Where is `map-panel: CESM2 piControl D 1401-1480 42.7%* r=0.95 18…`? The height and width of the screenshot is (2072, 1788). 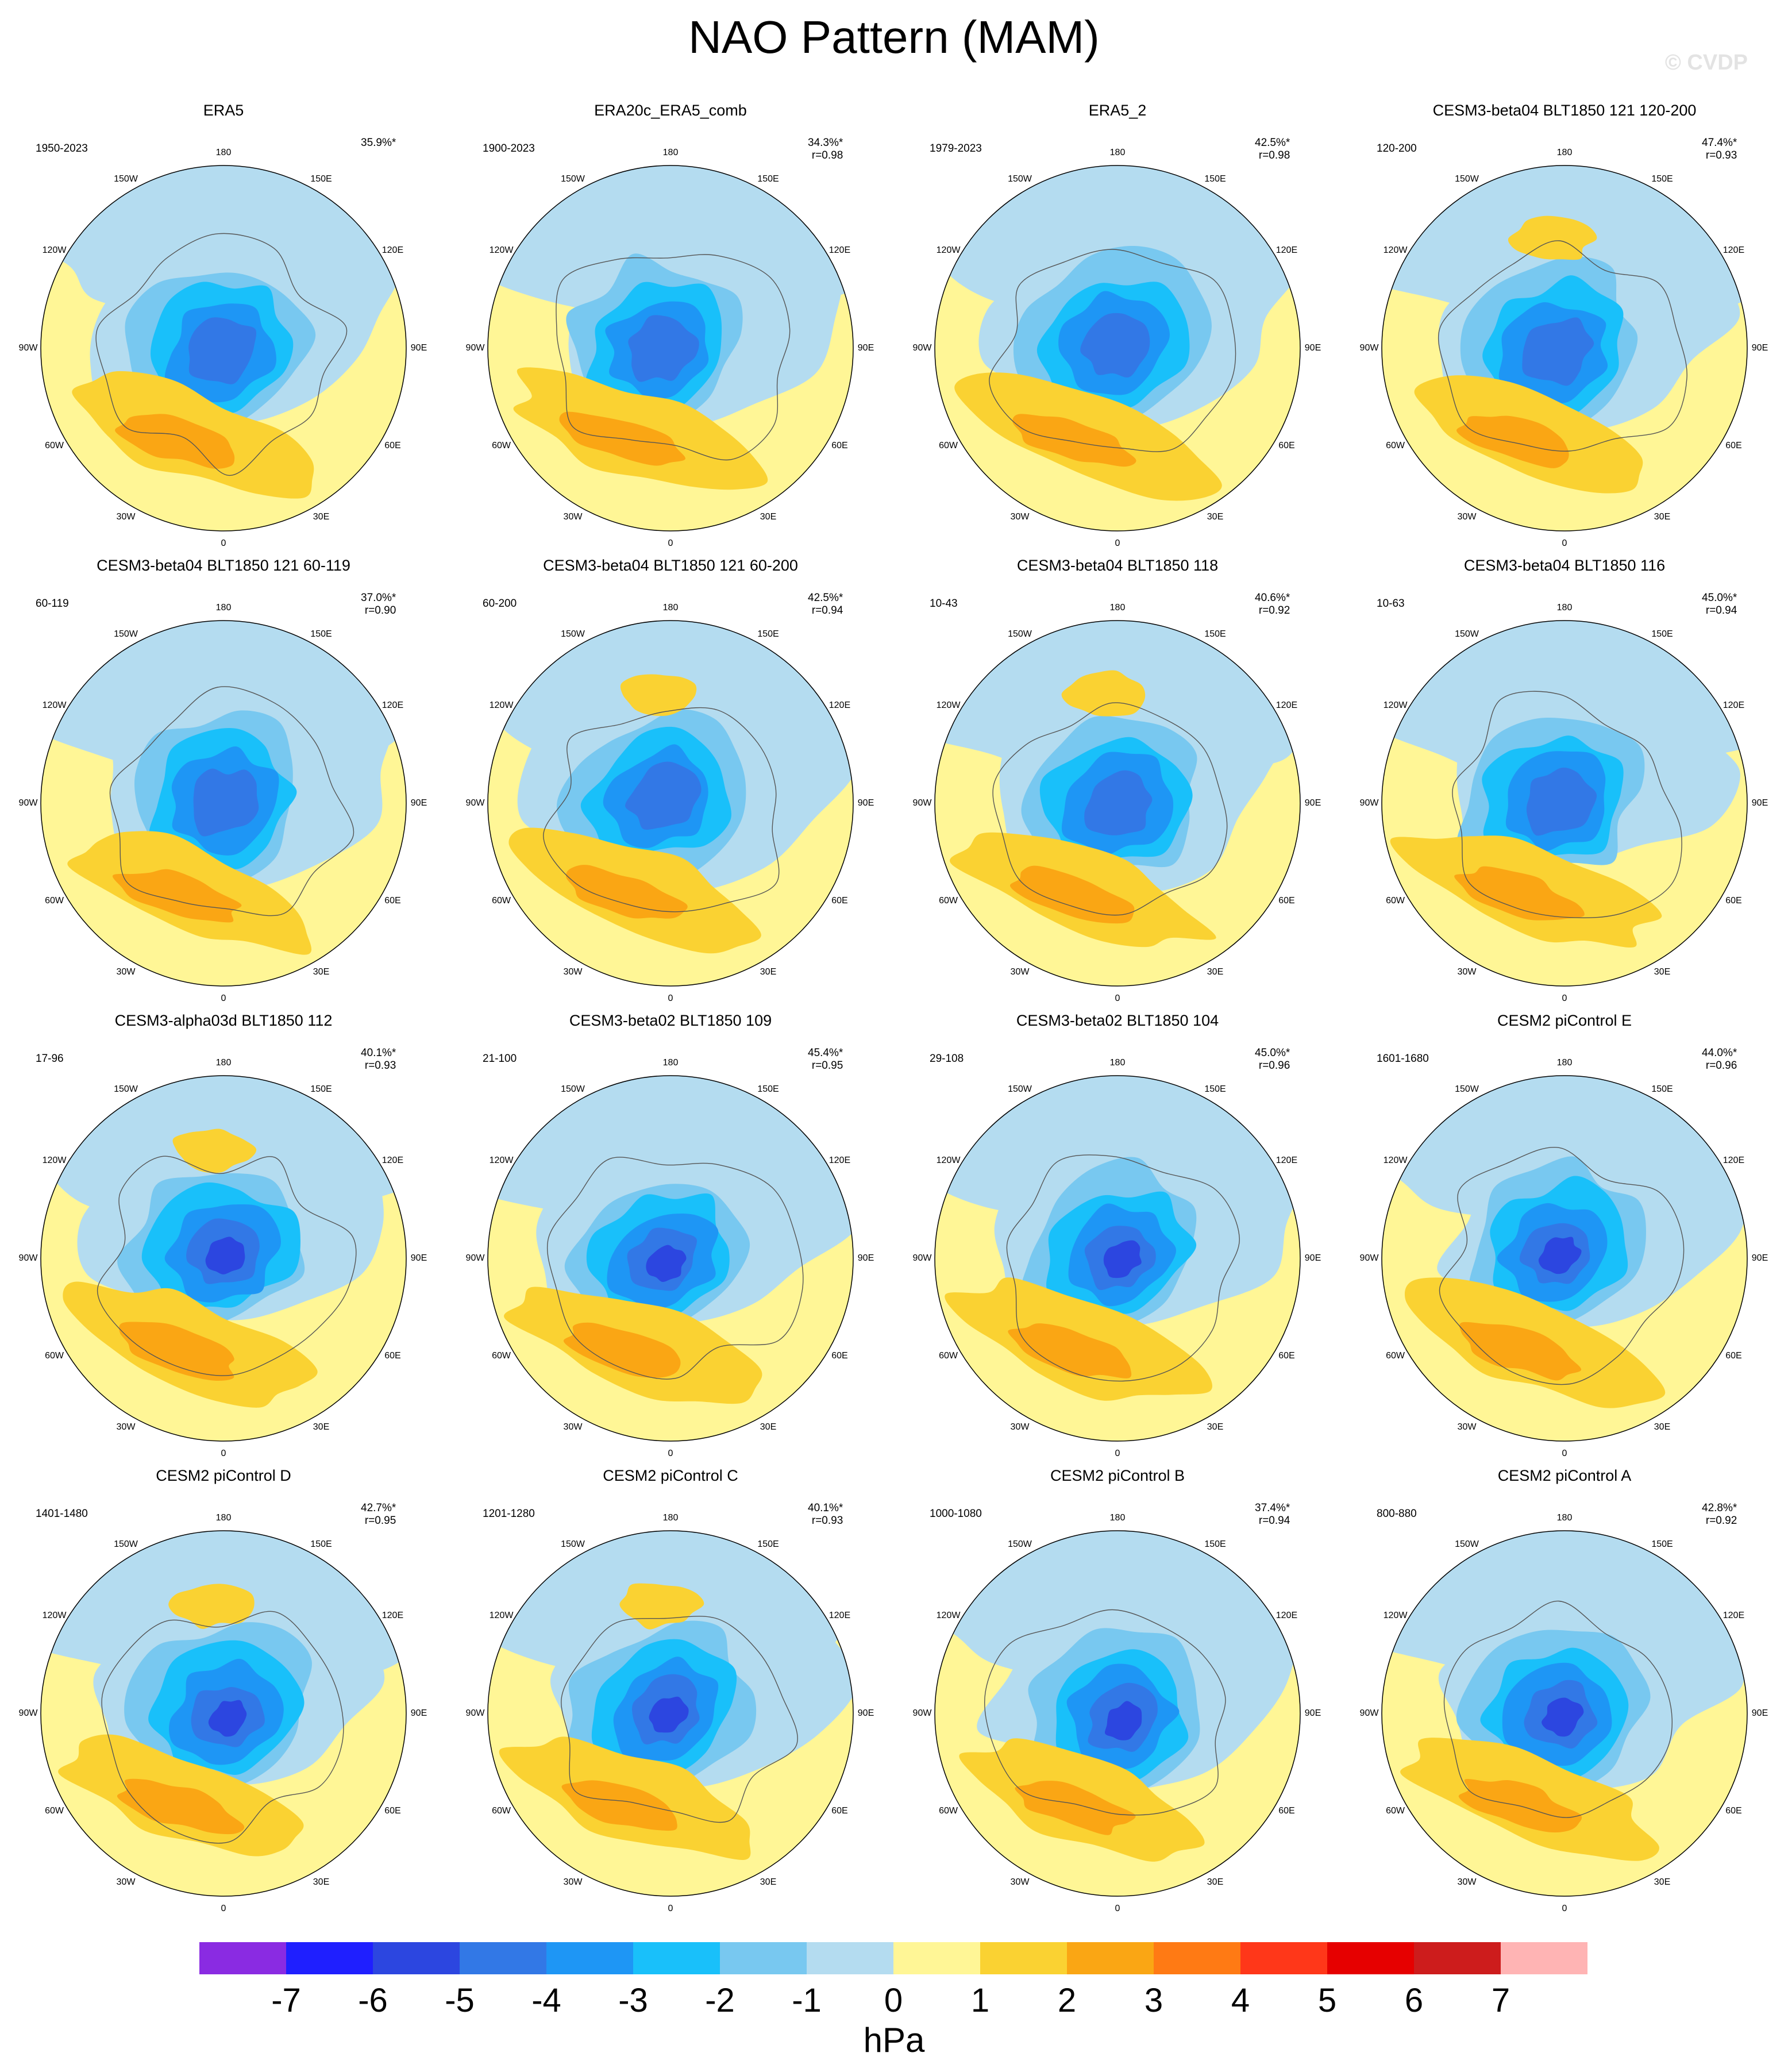 map-panel: CESM2 piControl D 1401-1480 42.7%* r=0.95 18… is located at coordinates (223, 1693).